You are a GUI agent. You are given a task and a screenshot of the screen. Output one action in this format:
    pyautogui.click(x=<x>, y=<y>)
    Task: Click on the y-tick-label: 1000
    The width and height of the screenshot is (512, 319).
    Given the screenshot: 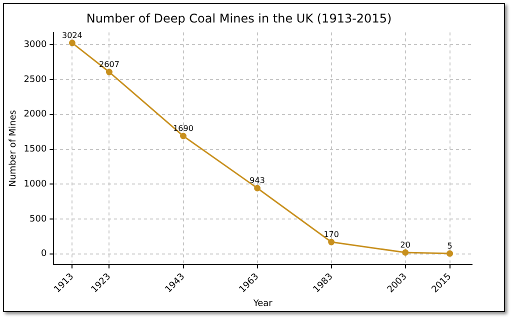 What is the action you would take?
    pyautogui.click(x=35, y=184)
    